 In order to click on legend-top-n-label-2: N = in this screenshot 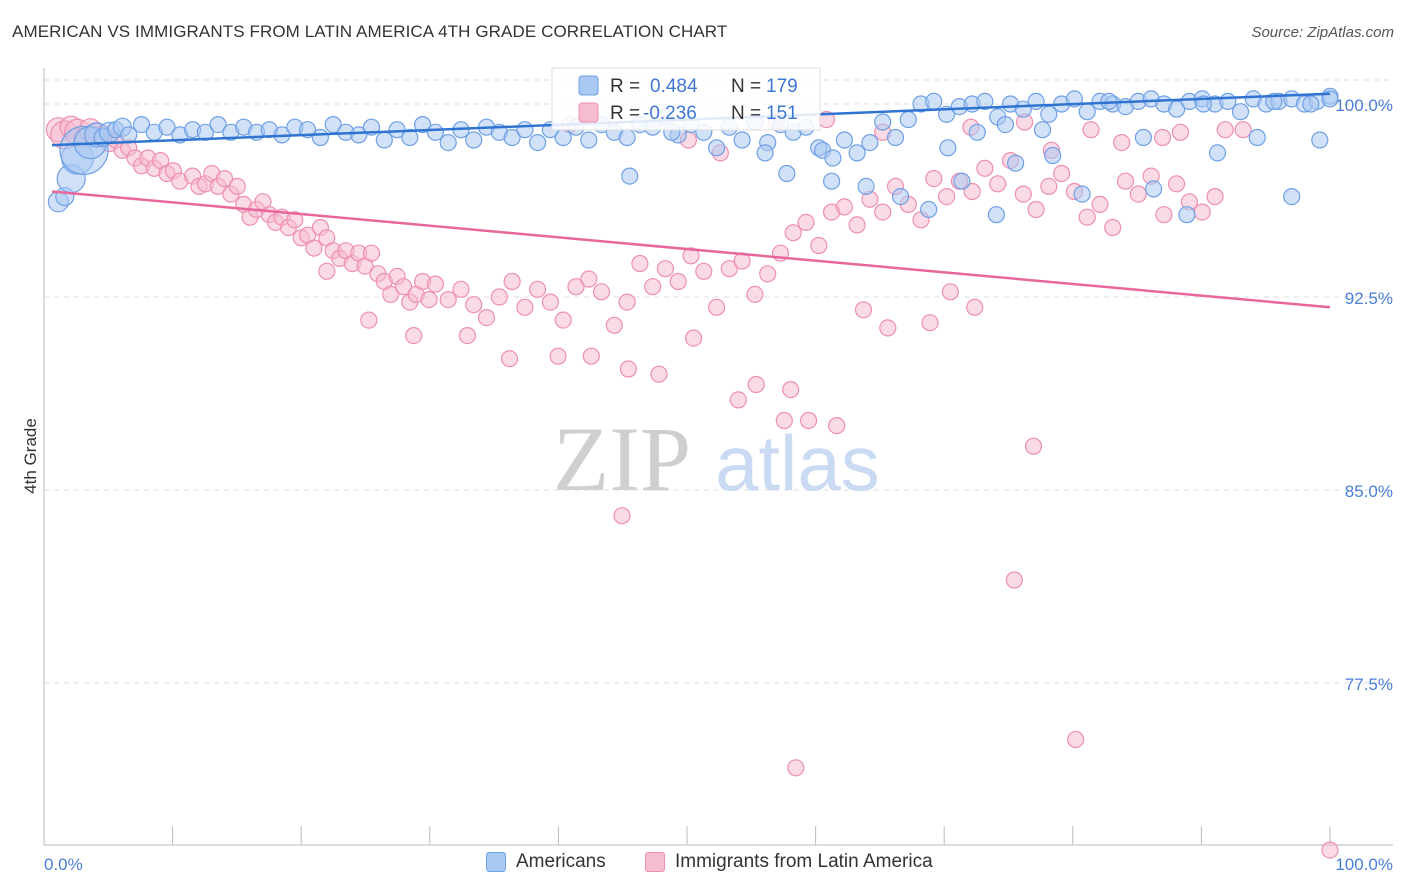, I will do `click(746, 113)`.